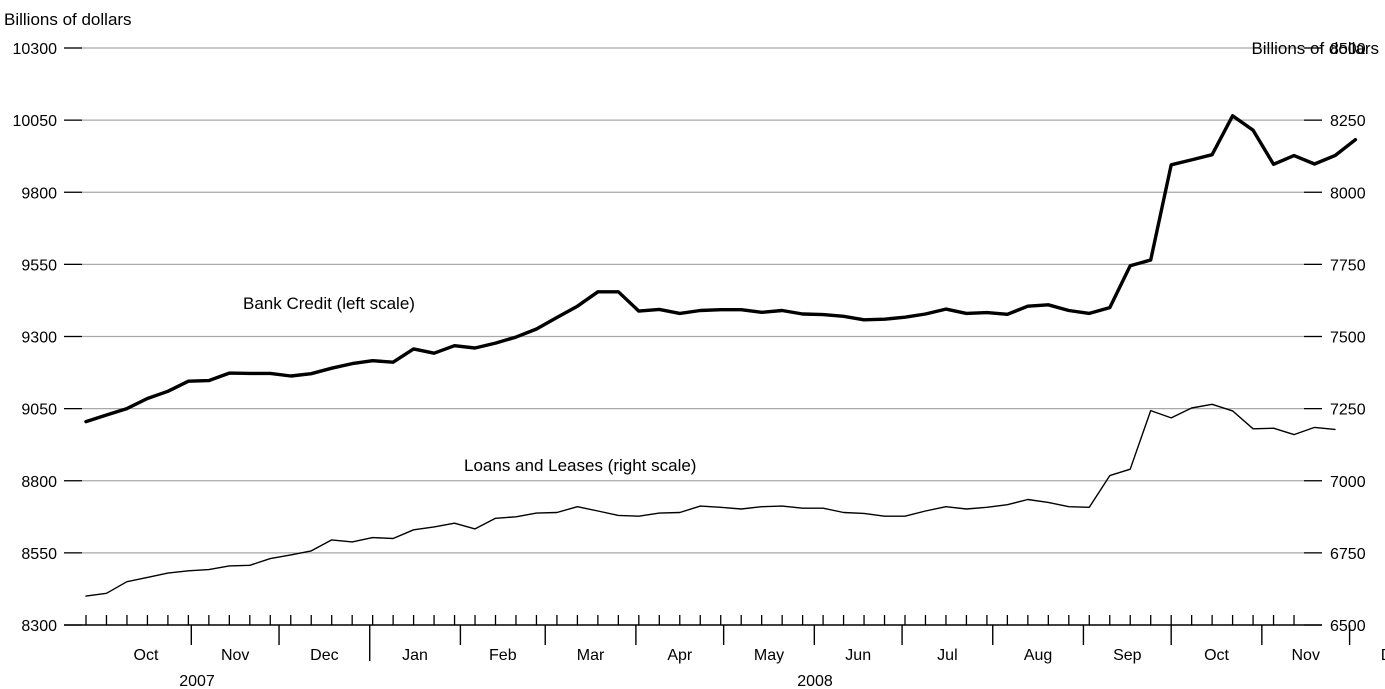 This screenshot has height=689, width=1385. Describe the element at coordinates (1348, 49) in the screenshot. I see `right-tick-label: 8500` at that location.